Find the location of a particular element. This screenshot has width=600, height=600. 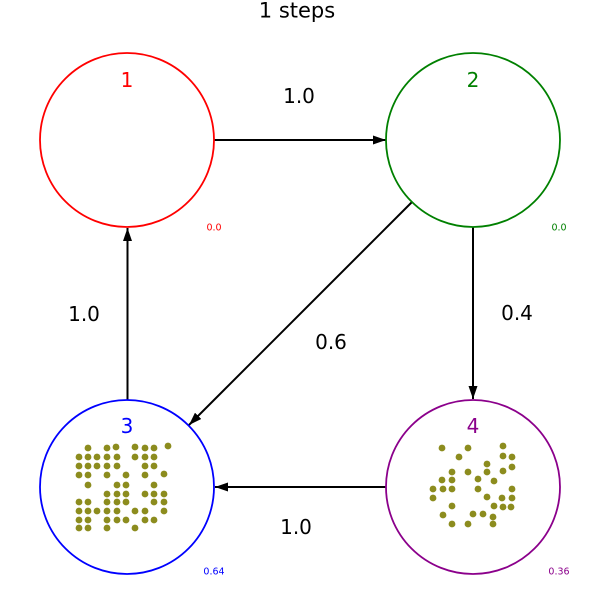

node-2-value: 0.0 is located at coordinates (559, 228).